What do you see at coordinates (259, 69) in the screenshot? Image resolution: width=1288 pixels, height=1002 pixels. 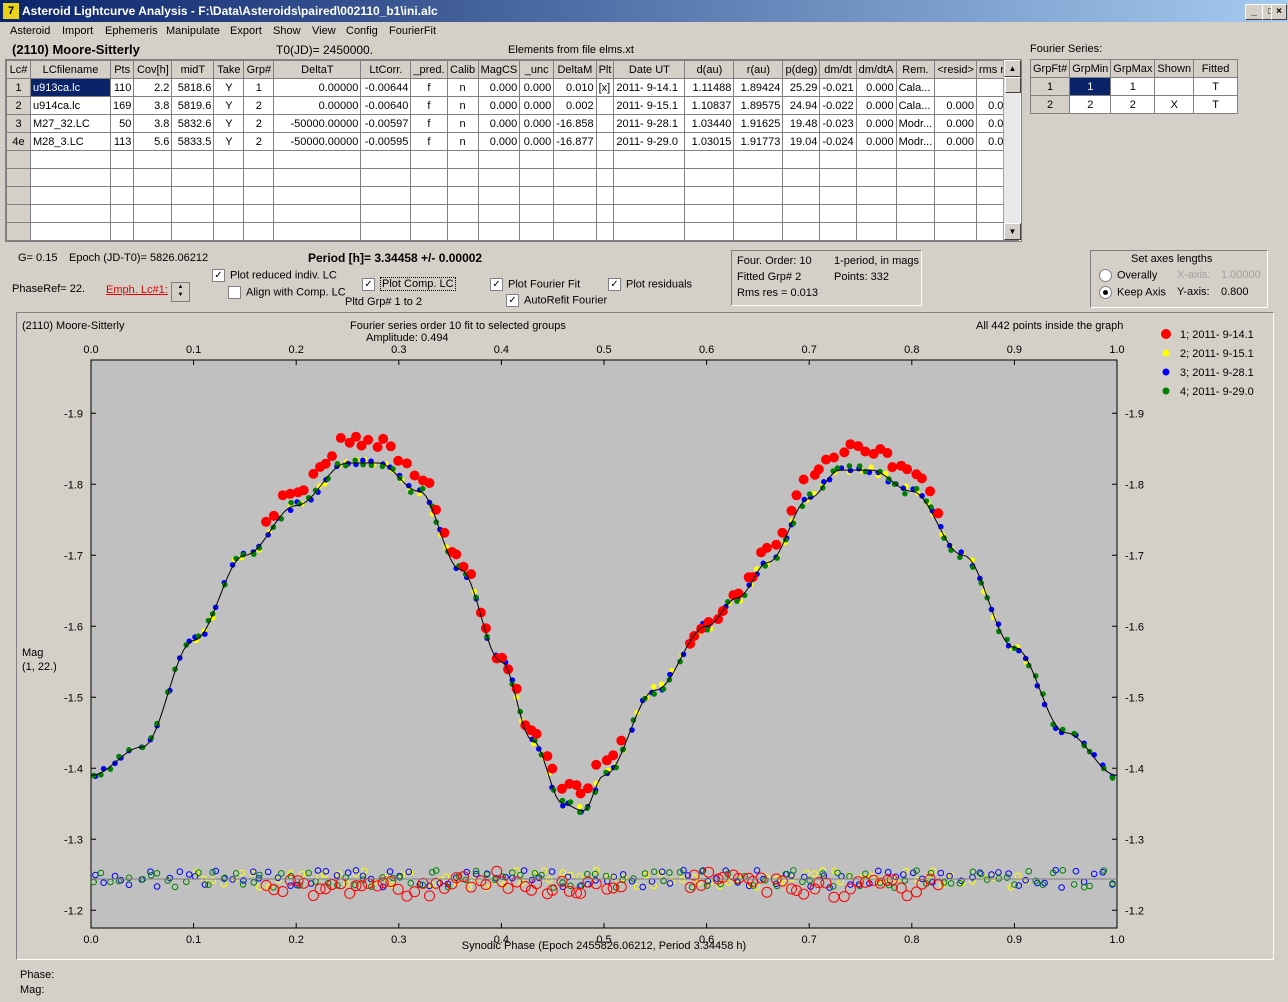 I see `lc-col-header: Grp#` at bounding box center [259, 69].